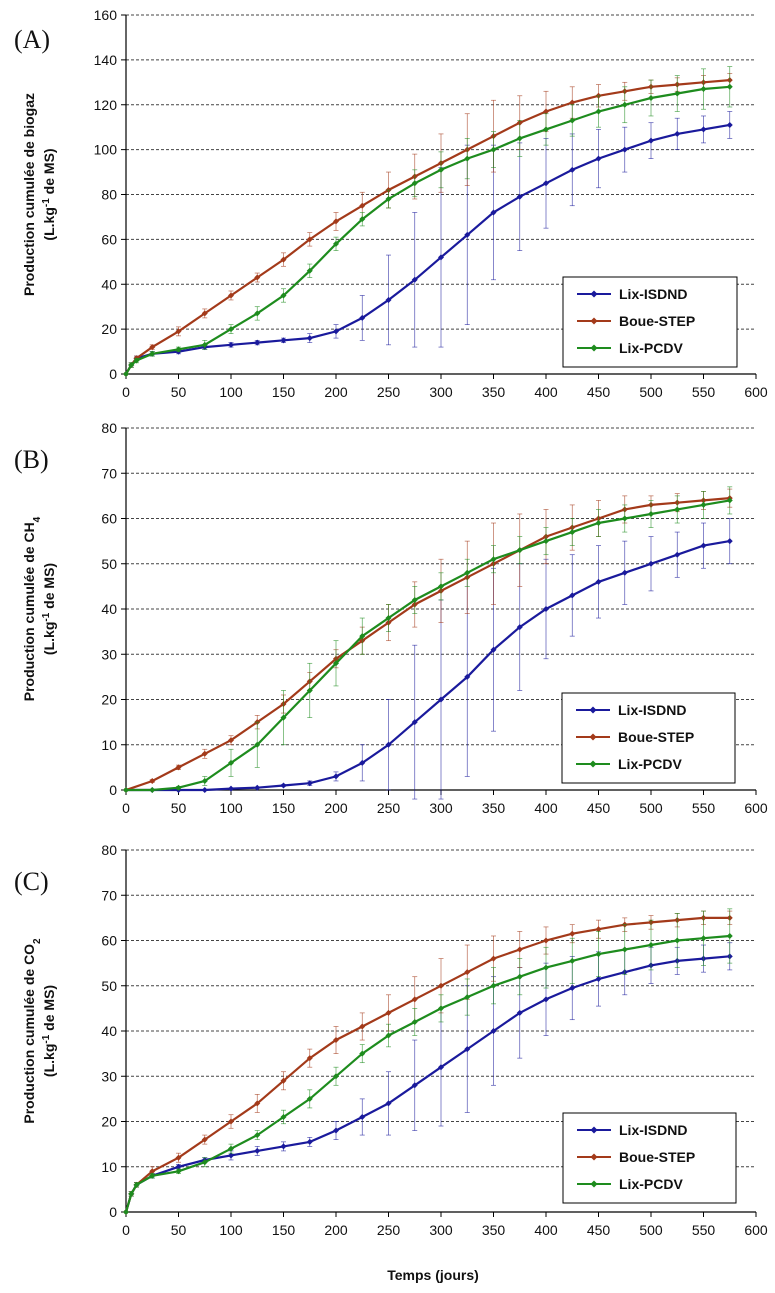  Describe the element at coordinates (109, 239) in the screenshot. I see `y-tick-label: 60` at that location.